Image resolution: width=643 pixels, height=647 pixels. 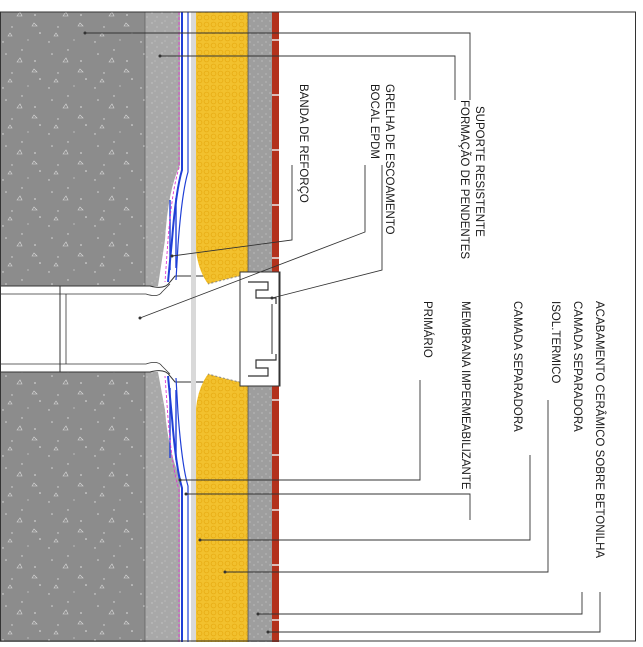 I want to click on label-membrana: MEMBRANA IMPERMEABILIZANTE, so click(x=465, y=395).